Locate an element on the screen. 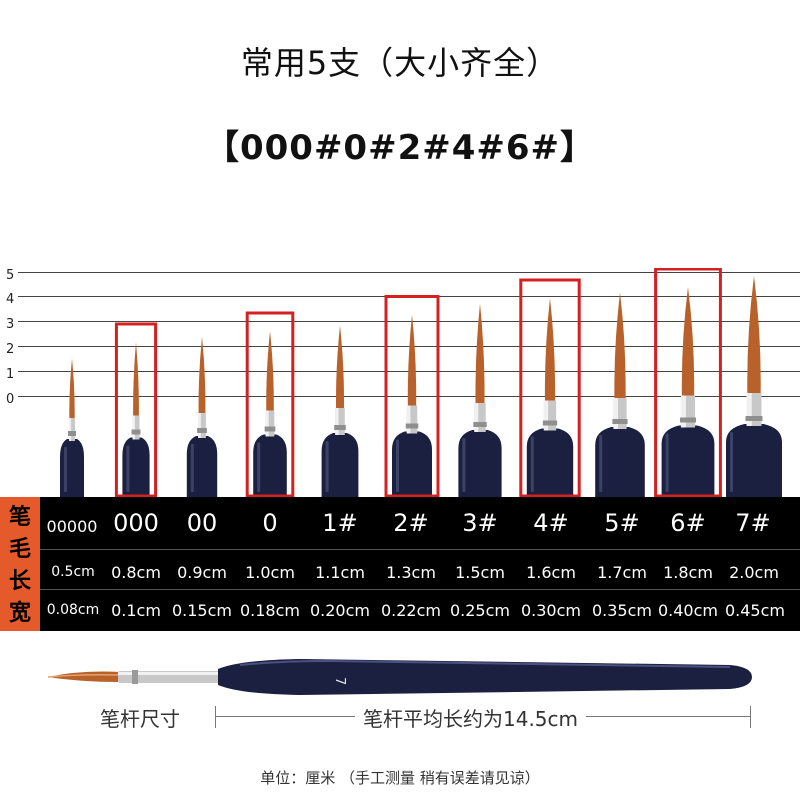  bristle-width: 0.08cm is located at coordinates (73, 610).